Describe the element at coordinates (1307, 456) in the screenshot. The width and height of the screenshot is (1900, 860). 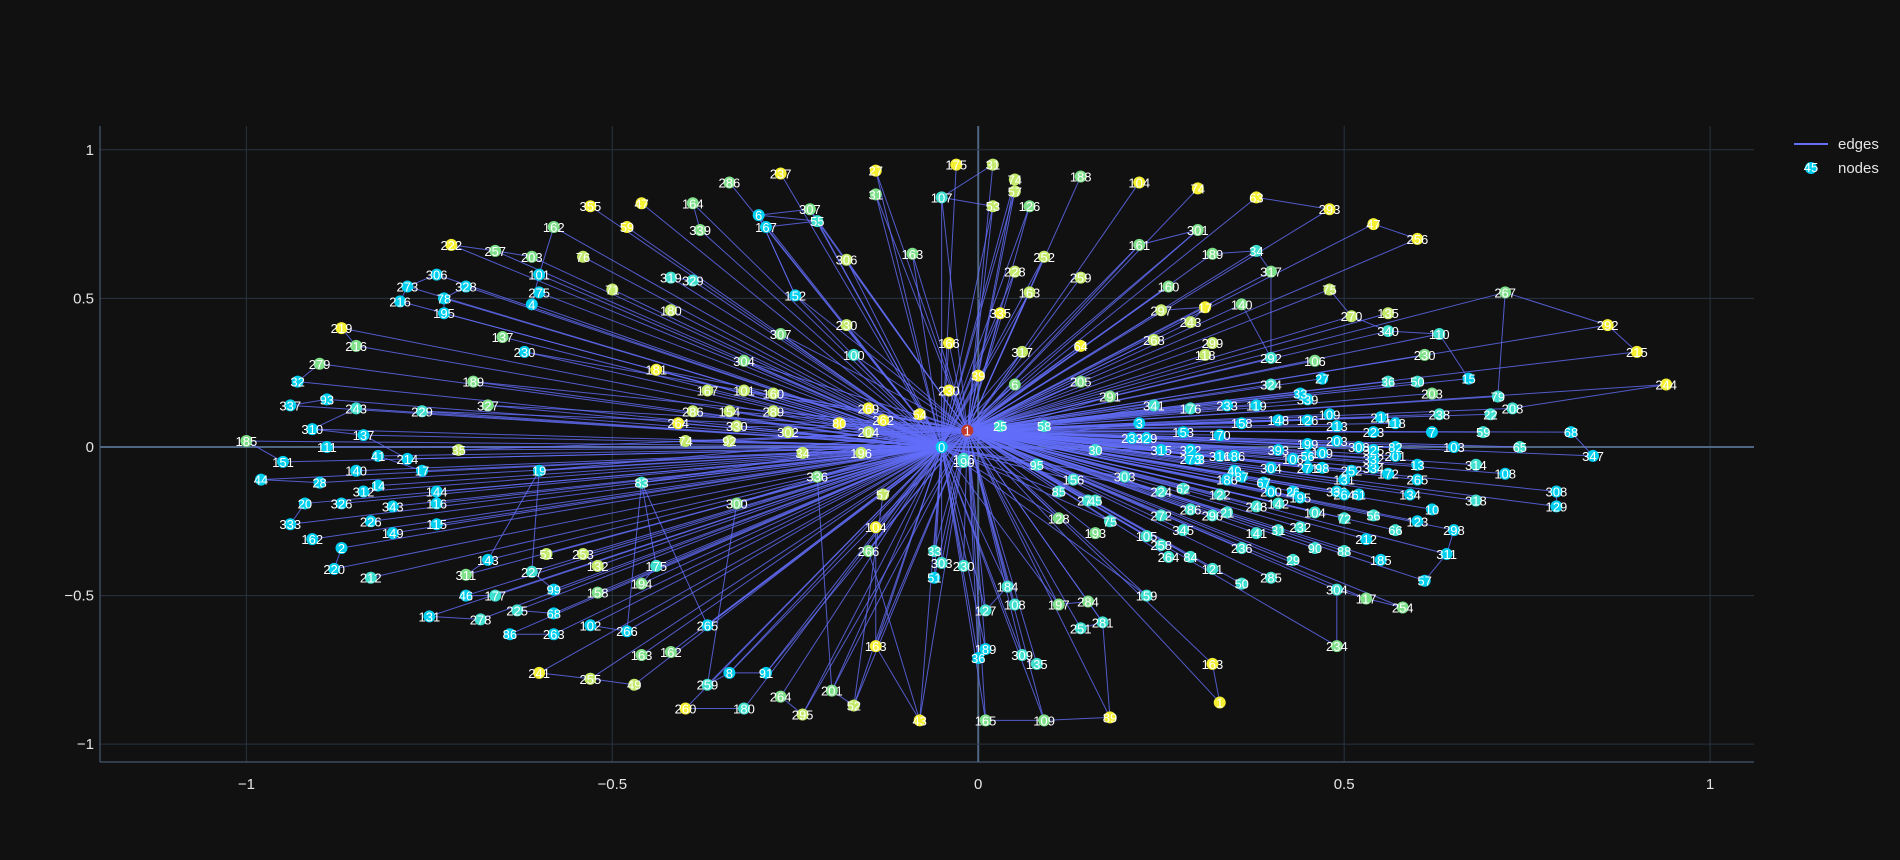
I see `node-label: 56` at that location.